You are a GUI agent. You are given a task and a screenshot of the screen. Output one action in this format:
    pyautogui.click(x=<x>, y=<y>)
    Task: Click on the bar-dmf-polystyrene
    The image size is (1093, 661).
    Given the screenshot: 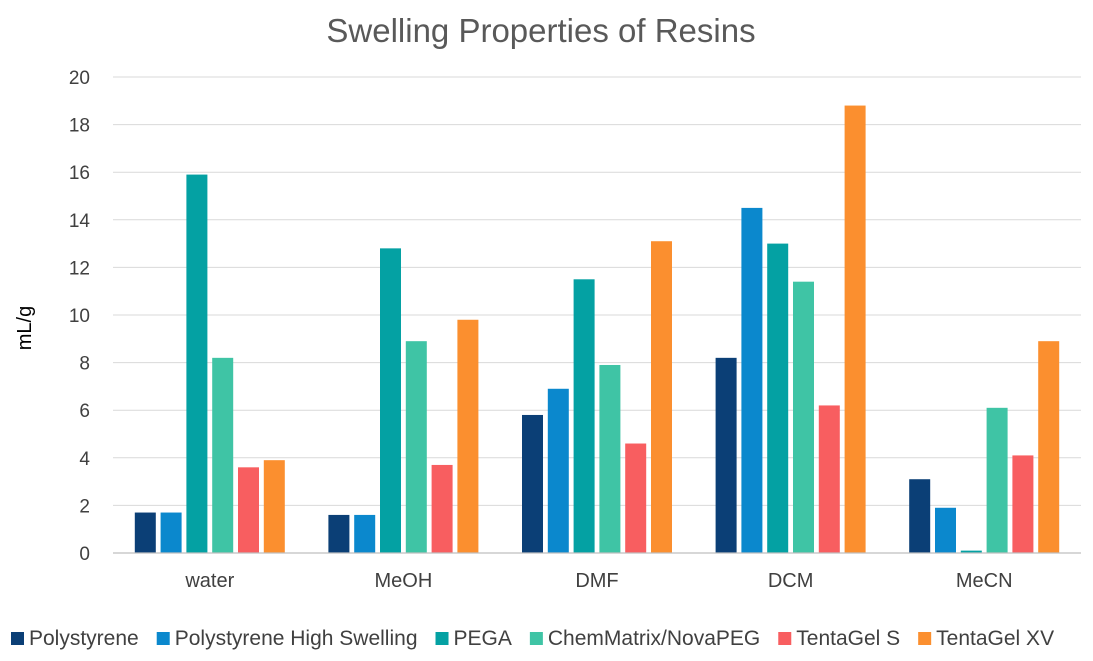 What is the action you would take?
    pyautogui.click(x=532, y=483)
    